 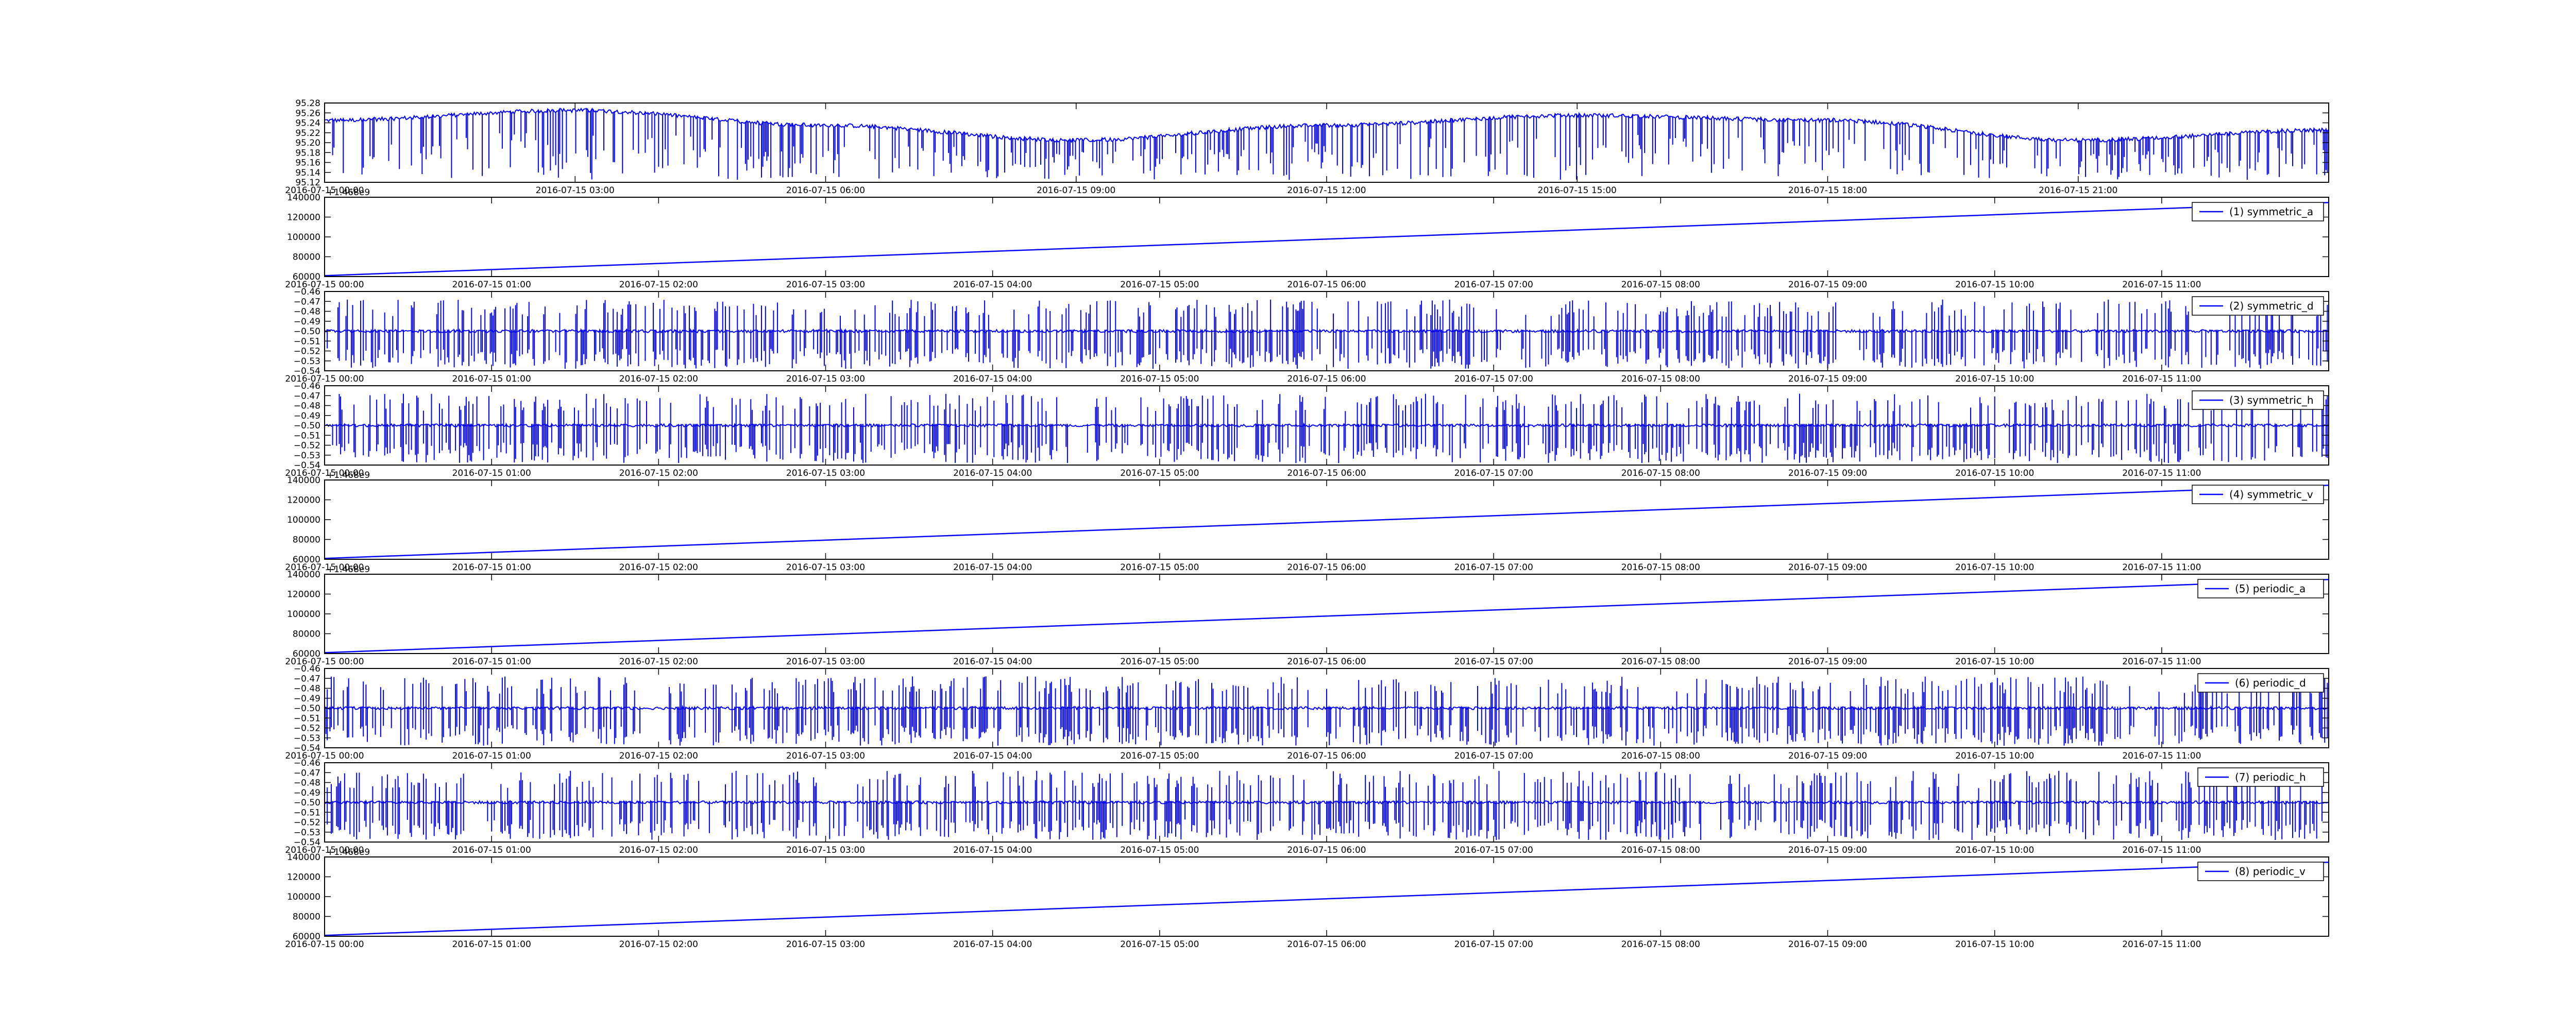 I want to click on y-tick-label: 120000, so click(x=303, y=595).